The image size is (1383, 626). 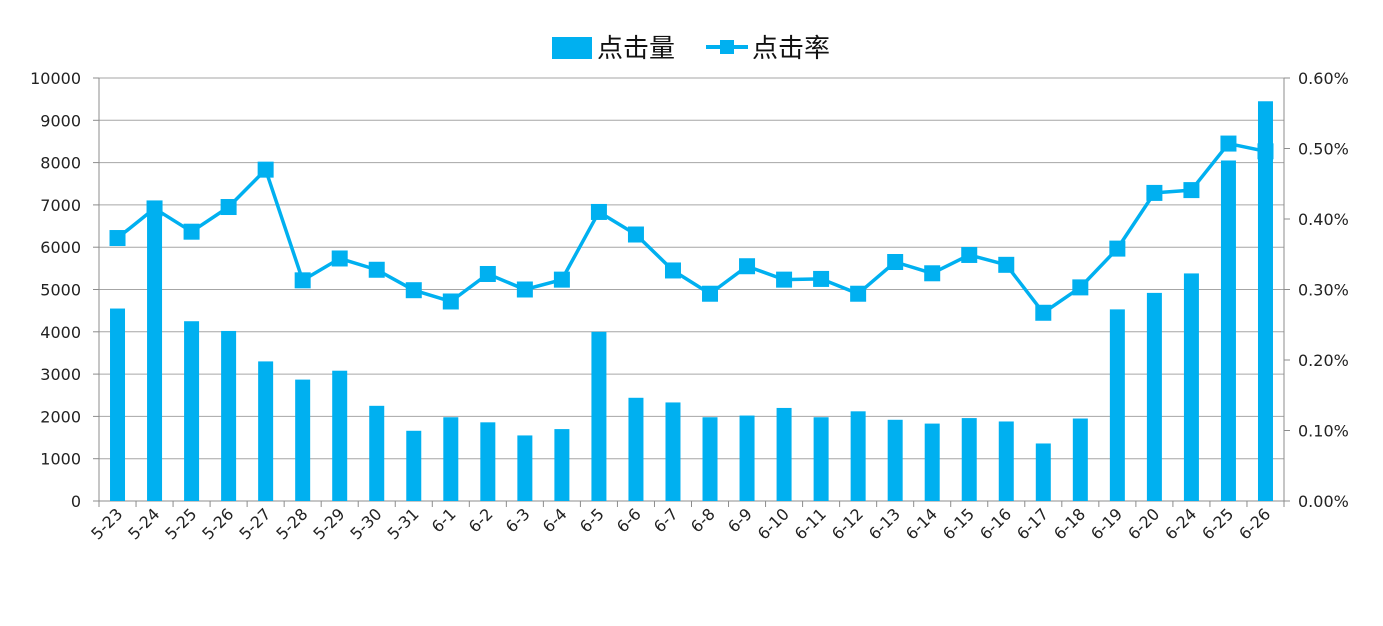 What do you see at coordinates (791, 49) in the screenshot?
I see `legend-label-rate: 点击率` at bounding box center [791, 49].